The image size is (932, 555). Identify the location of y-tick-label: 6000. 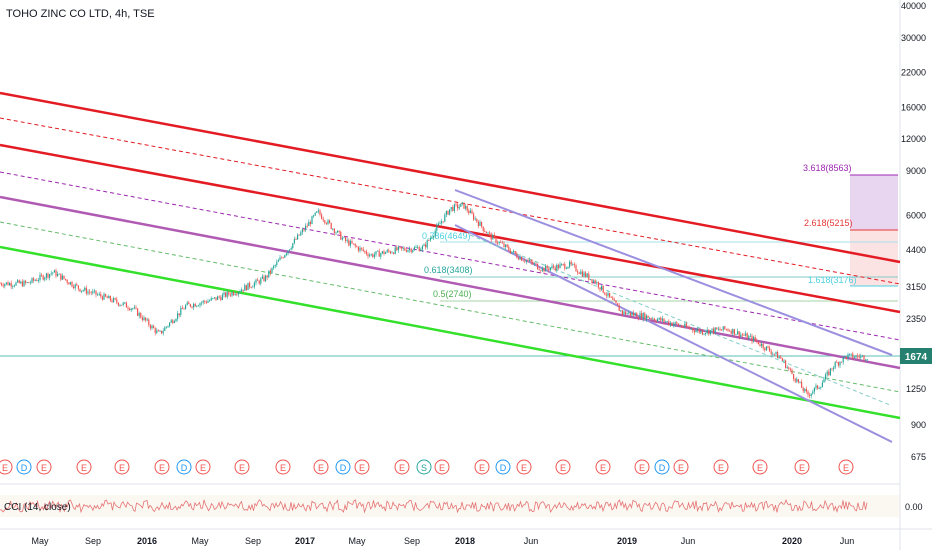
(916, 216).